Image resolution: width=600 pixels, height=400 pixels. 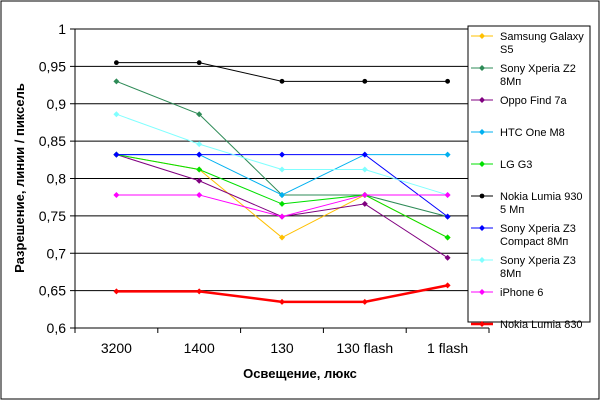 I want to click on x-axis-title: Освещение, люкс, so click(x=300, y=373).